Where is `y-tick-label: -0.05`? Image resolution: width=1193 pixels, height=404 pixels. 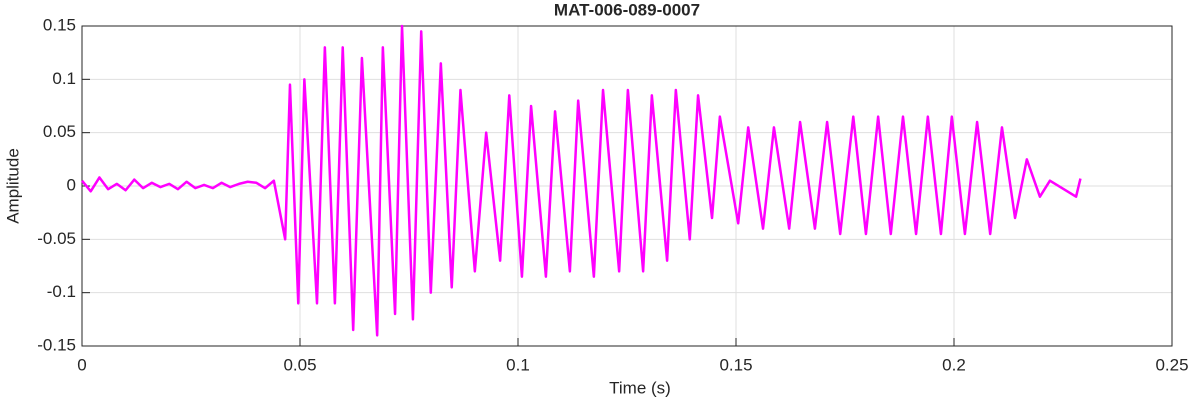 y-tick-label: -0.05 is located at coordinates (56, 238).